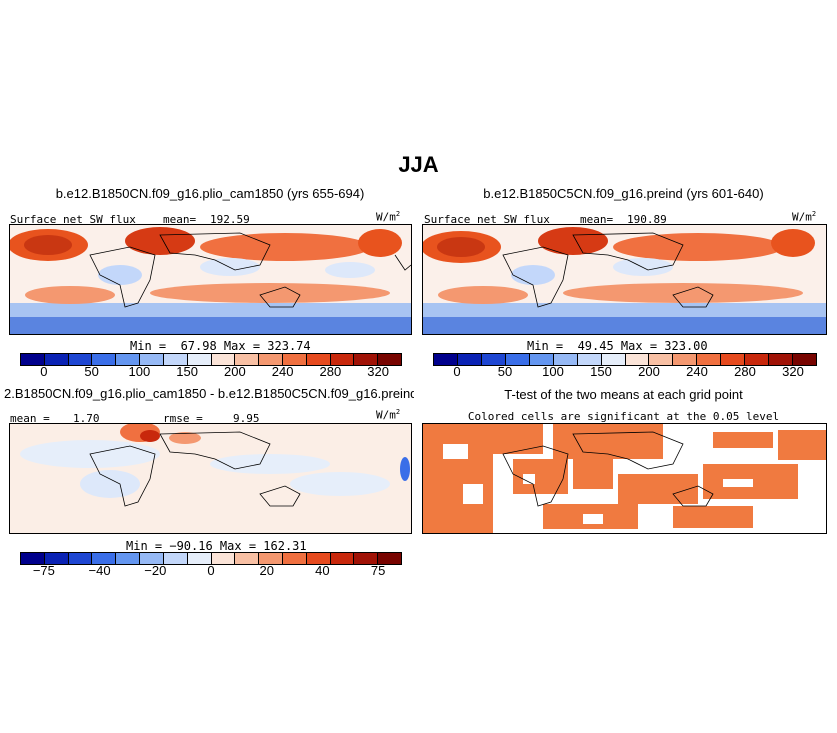 This screenshot has height=733, width=837. I want to click on panel2-map, so click(624, 279).